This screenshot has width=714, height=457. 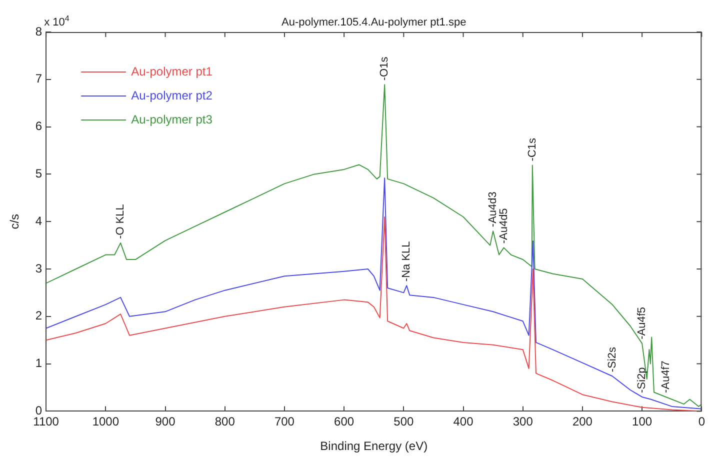 I want to click on chart-title: Au-polymer.105.4.Au-polymer pt1.spe, so click(x=374, y=22).